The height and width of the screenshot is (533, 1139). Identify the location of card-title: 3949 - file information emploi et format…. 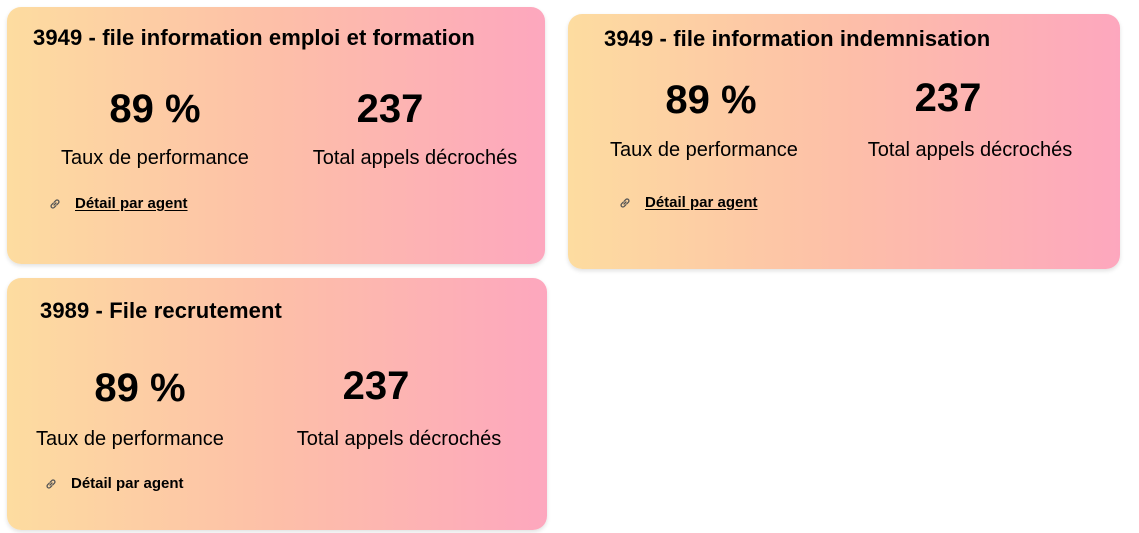
(254, 37).